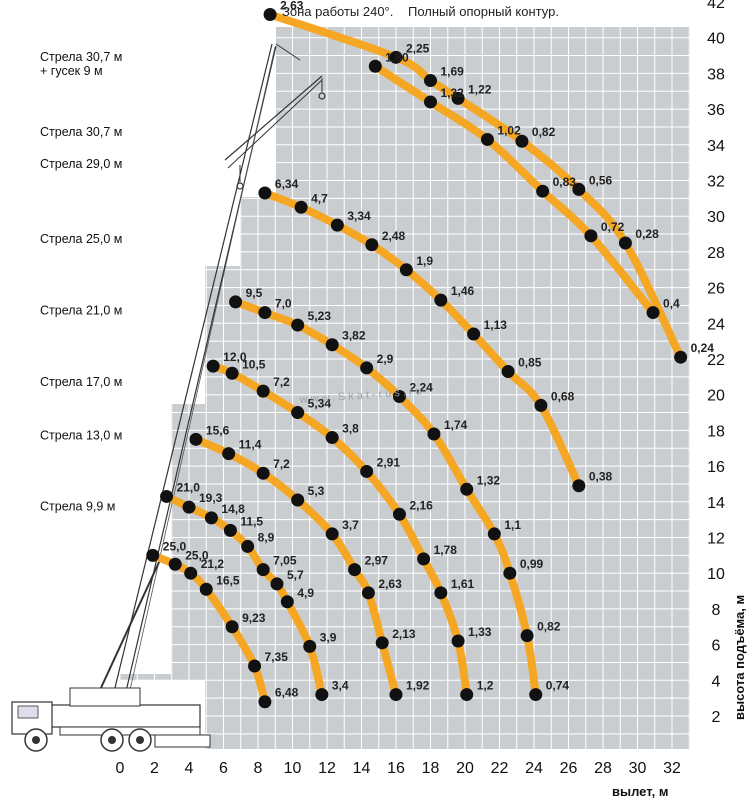 The width and height of the screenshot is (754, 800). What do you see at coordinates (446, 550) in the screenshot?
I see `load-value-label: 1,78` at bounding box center [446, 550].